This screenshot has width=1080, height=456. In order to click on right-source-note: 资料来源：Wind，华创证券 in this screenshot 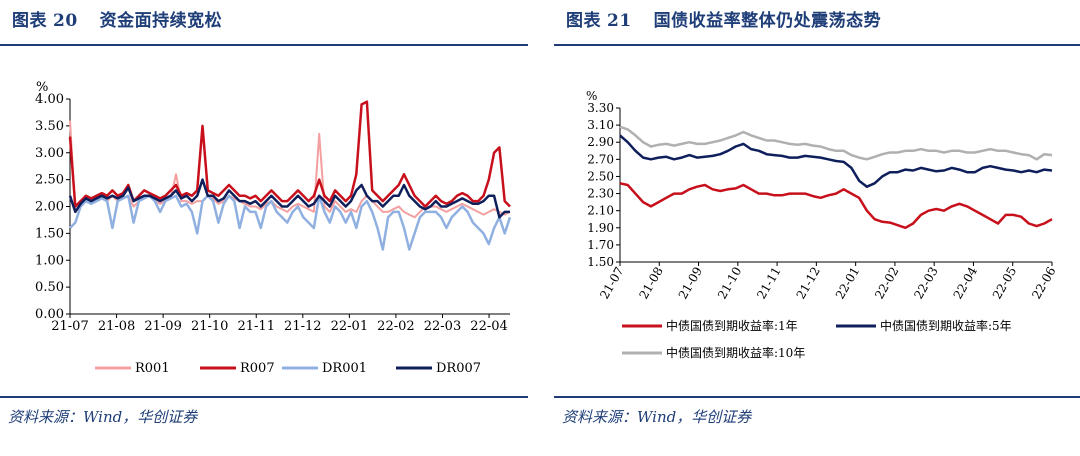, I will do `click(657, 417)`.